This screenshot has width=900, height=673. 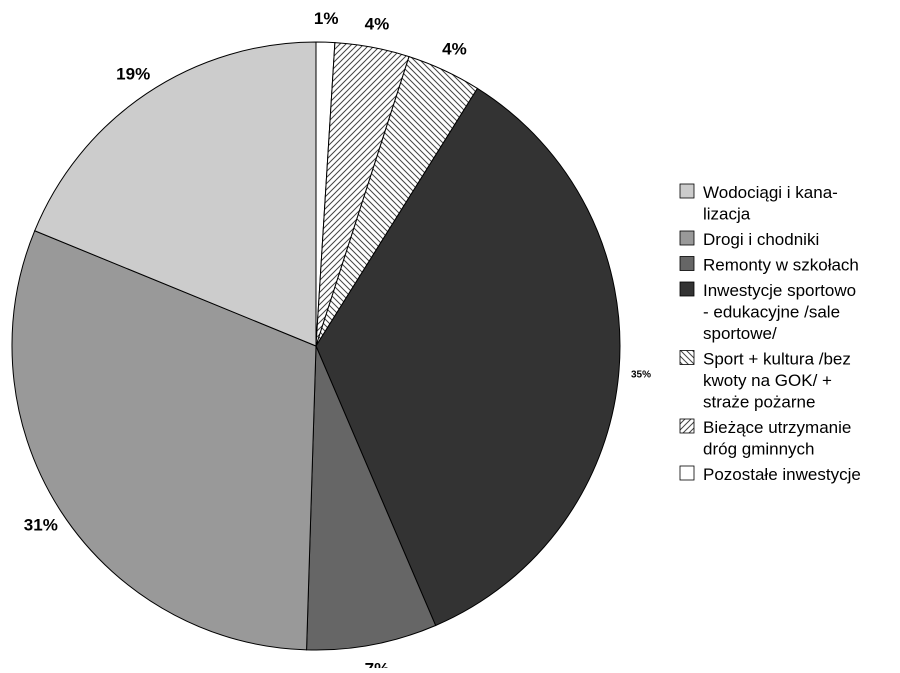 What do you see at coordinates (758, 203) in the screenshot?
I see `legend-item-wodociagi-i-kana-lizacja: Wodociągi i kana-lizacja` at bounding box center [758, 203].